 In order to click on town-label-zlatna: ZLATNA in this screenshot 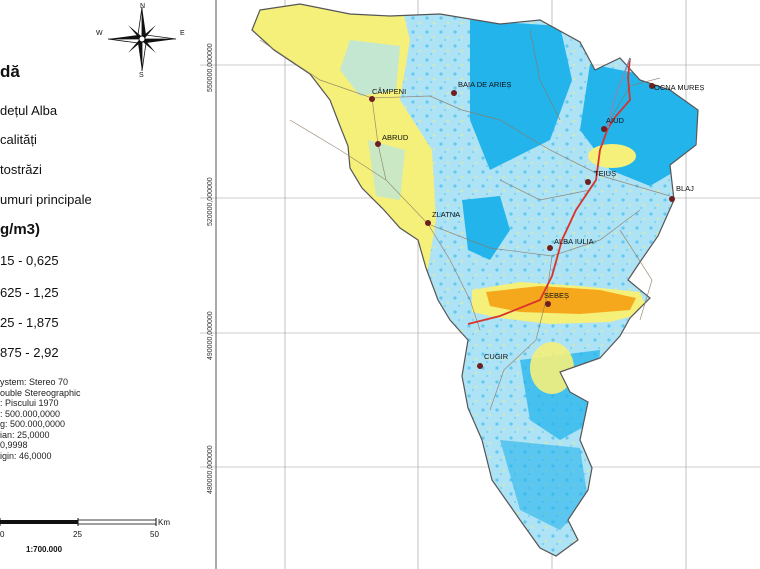, I will do `click(446, 214)`.